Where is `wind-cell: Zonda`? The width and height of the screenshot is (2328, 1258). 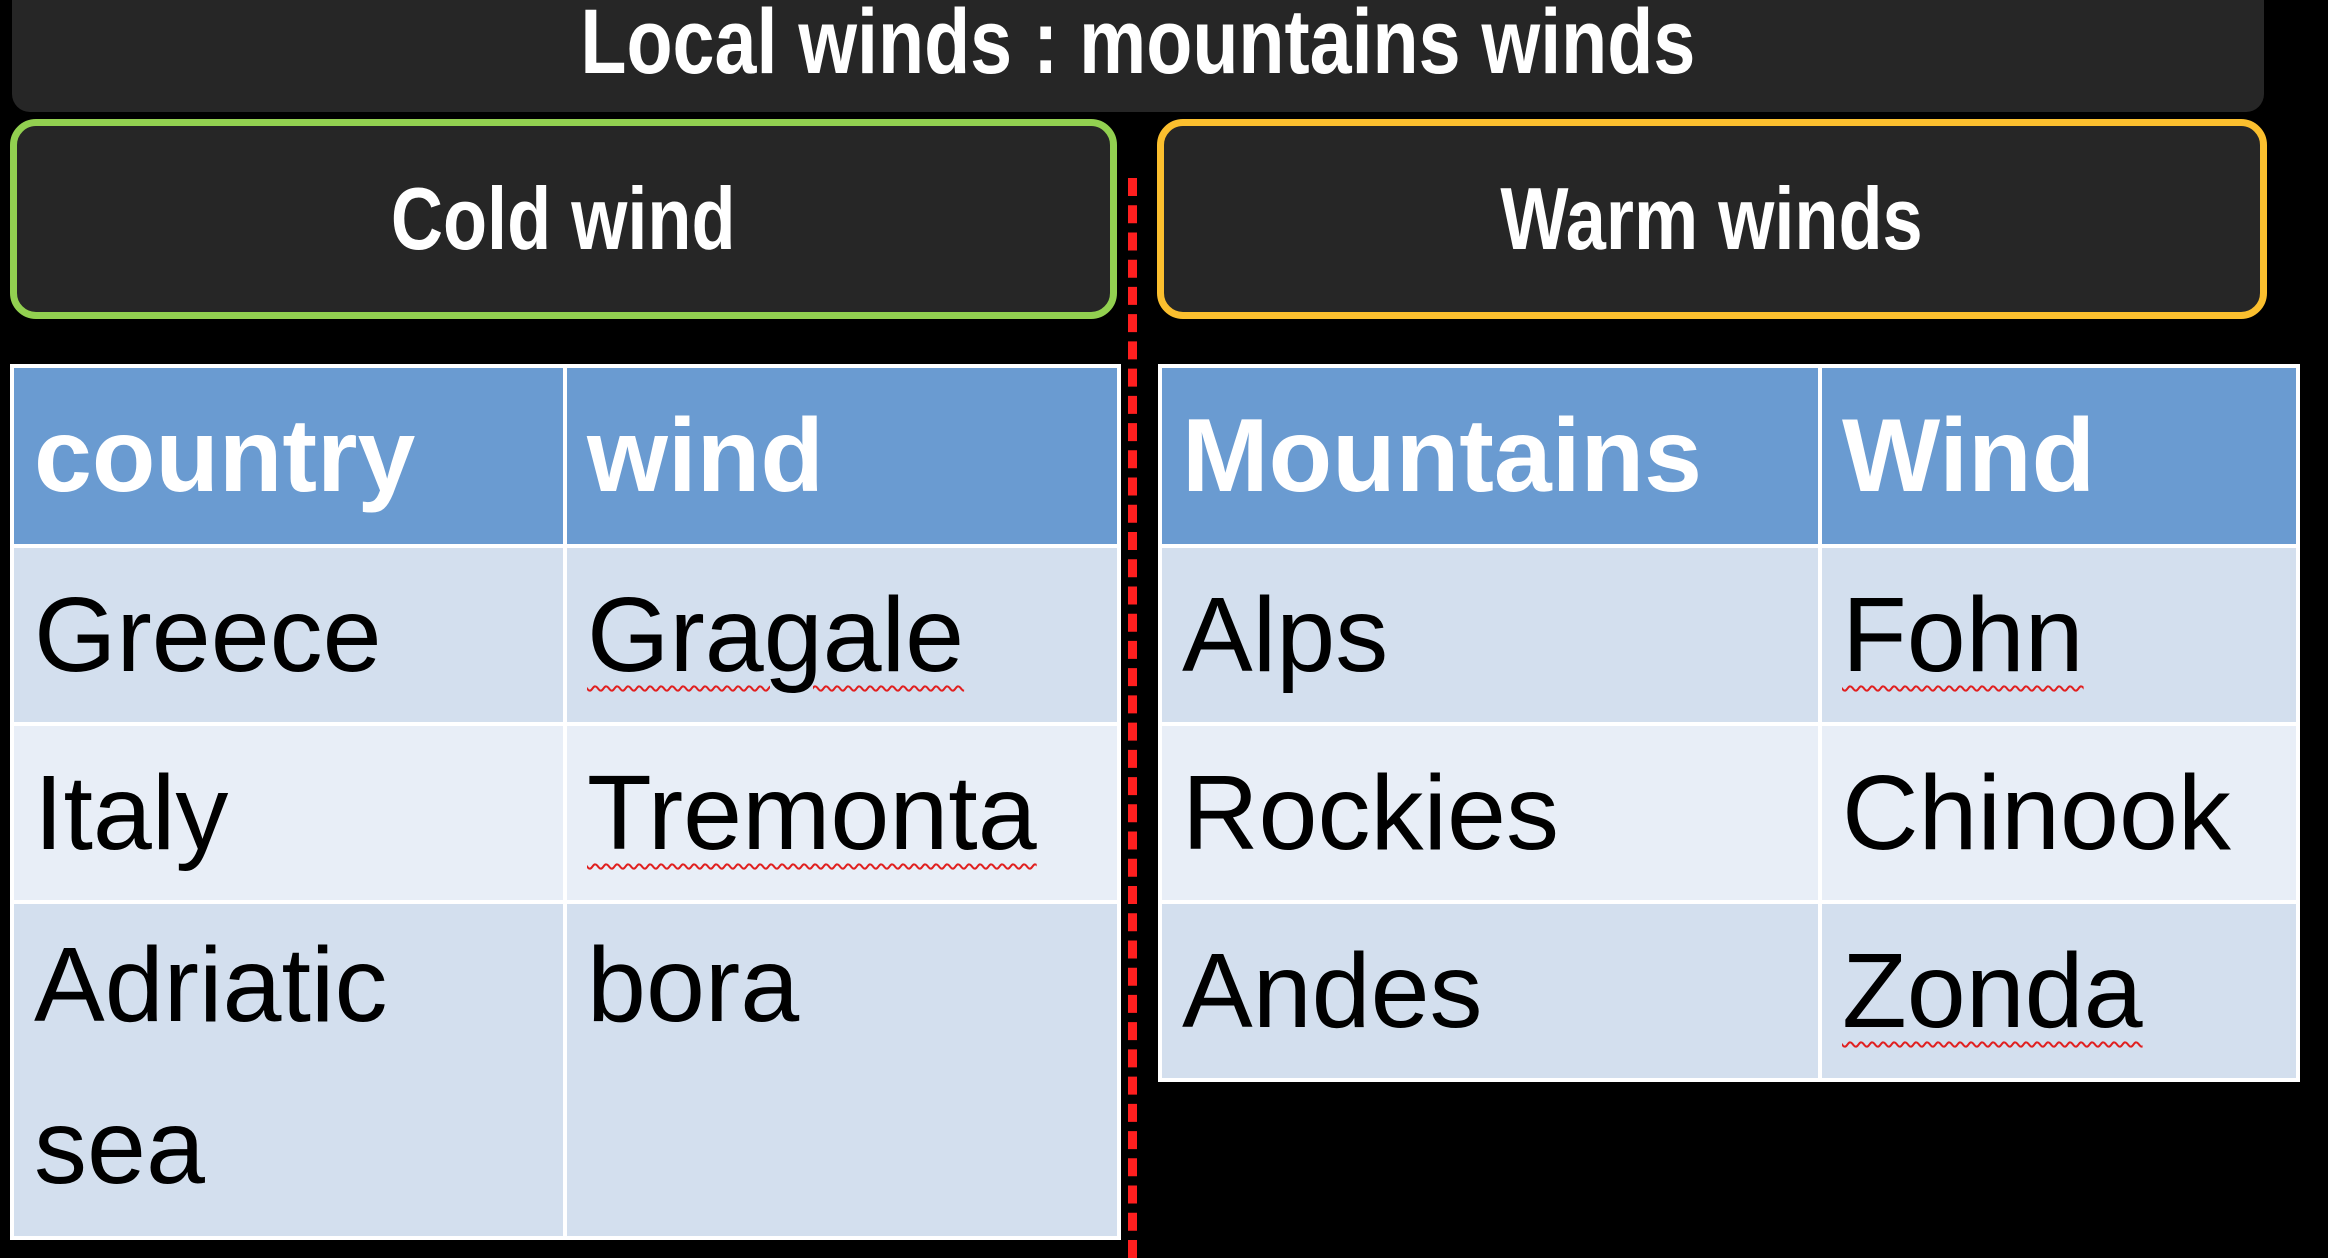
wind-cell: Zonda is located at coordinates (2059, 991).